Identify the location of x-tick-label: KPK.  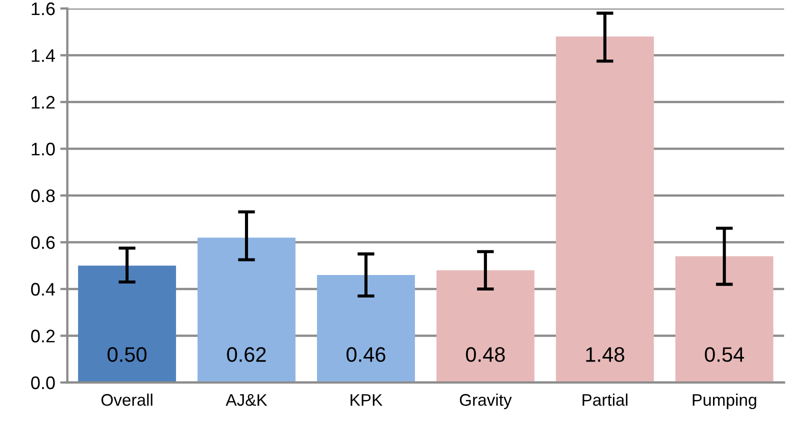
(366, 400).